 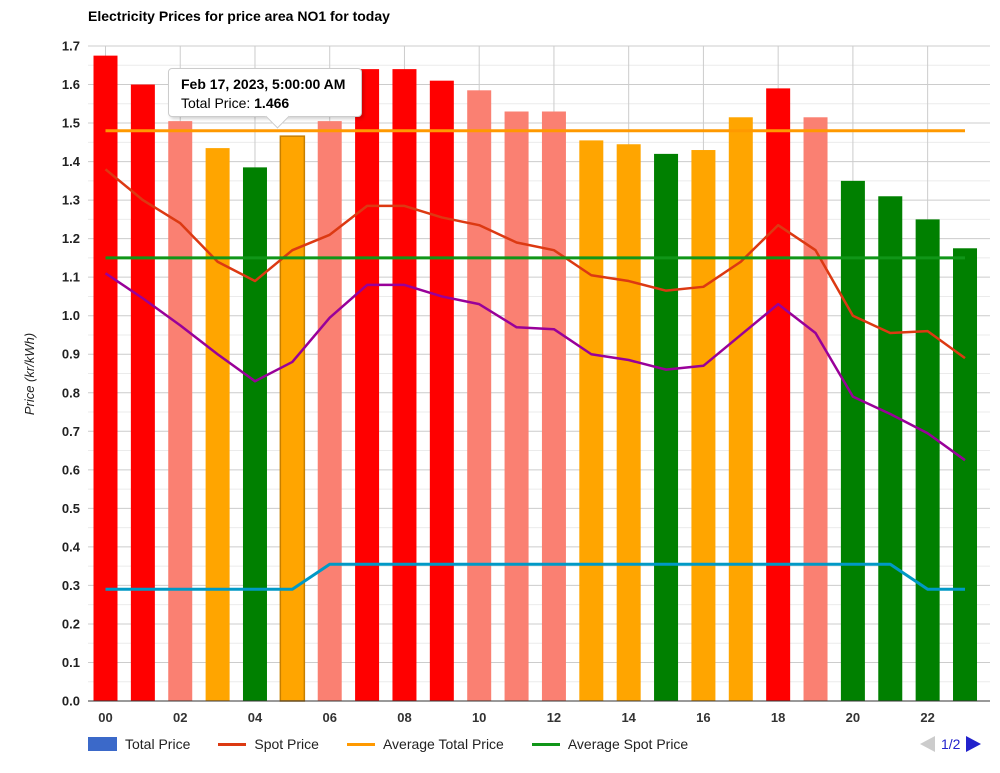 I want to click on y-axis-title: Price (kr/kWh), so click(x=29, y=374).